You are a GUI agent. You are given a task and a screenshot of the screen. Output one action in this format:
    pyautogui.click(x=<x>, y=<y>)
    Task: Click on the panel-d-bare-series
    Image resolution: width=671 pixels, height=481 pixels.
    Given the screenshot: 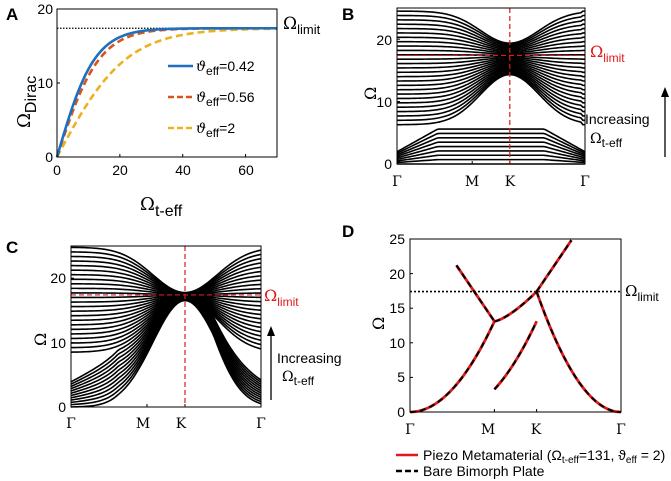 What is the action you would take?
    pyautogui.click(x=515, y=326)
    